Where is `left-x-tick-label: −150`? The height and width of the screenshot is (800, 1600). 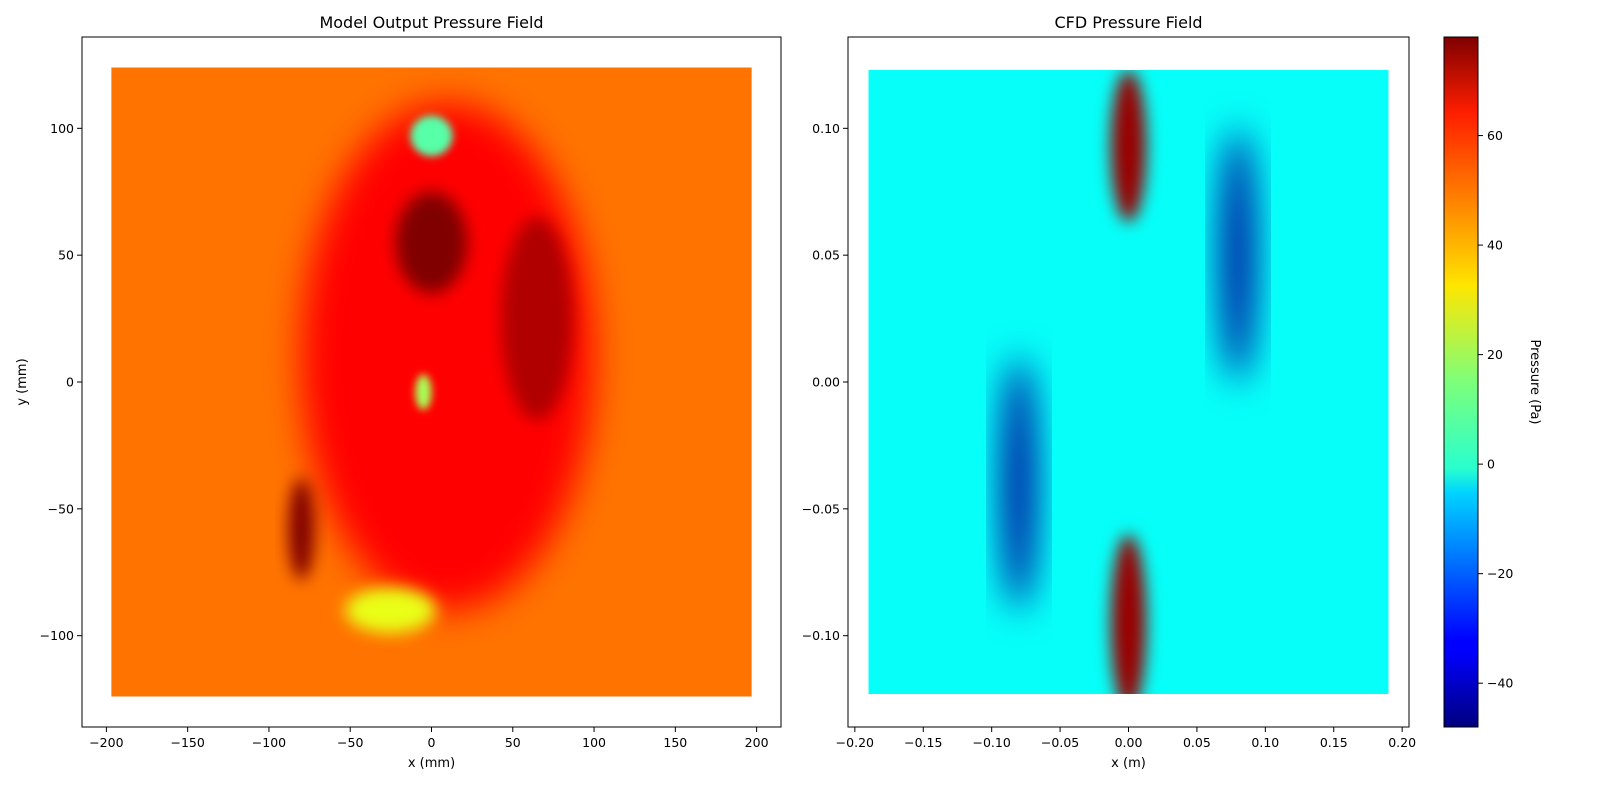 left-x-tick-label: −150 is located at coordinates (187, 742).